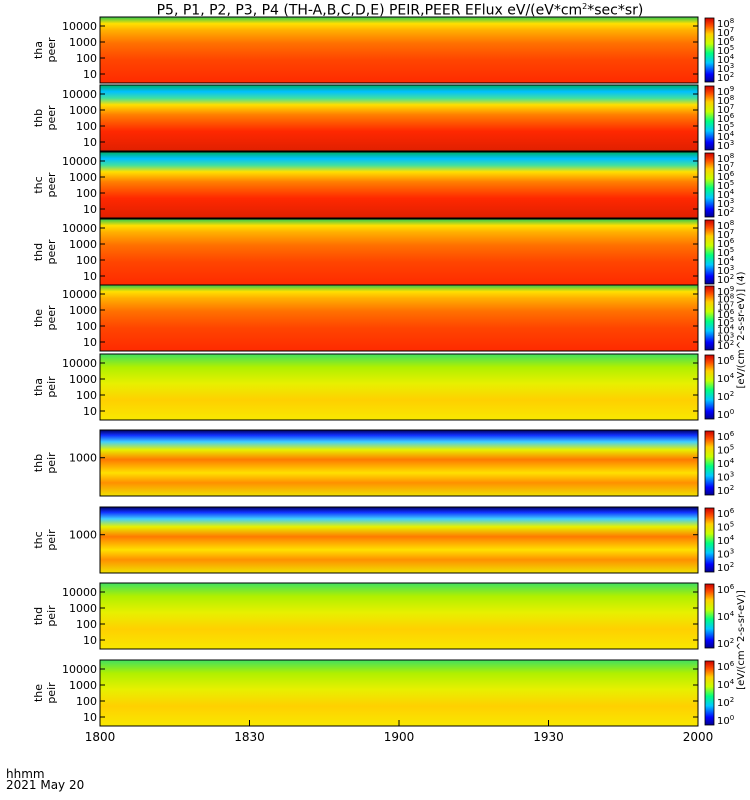 This screenshot has height=800, width=750. I want to click on y-label-line: the, so click(38, 318).